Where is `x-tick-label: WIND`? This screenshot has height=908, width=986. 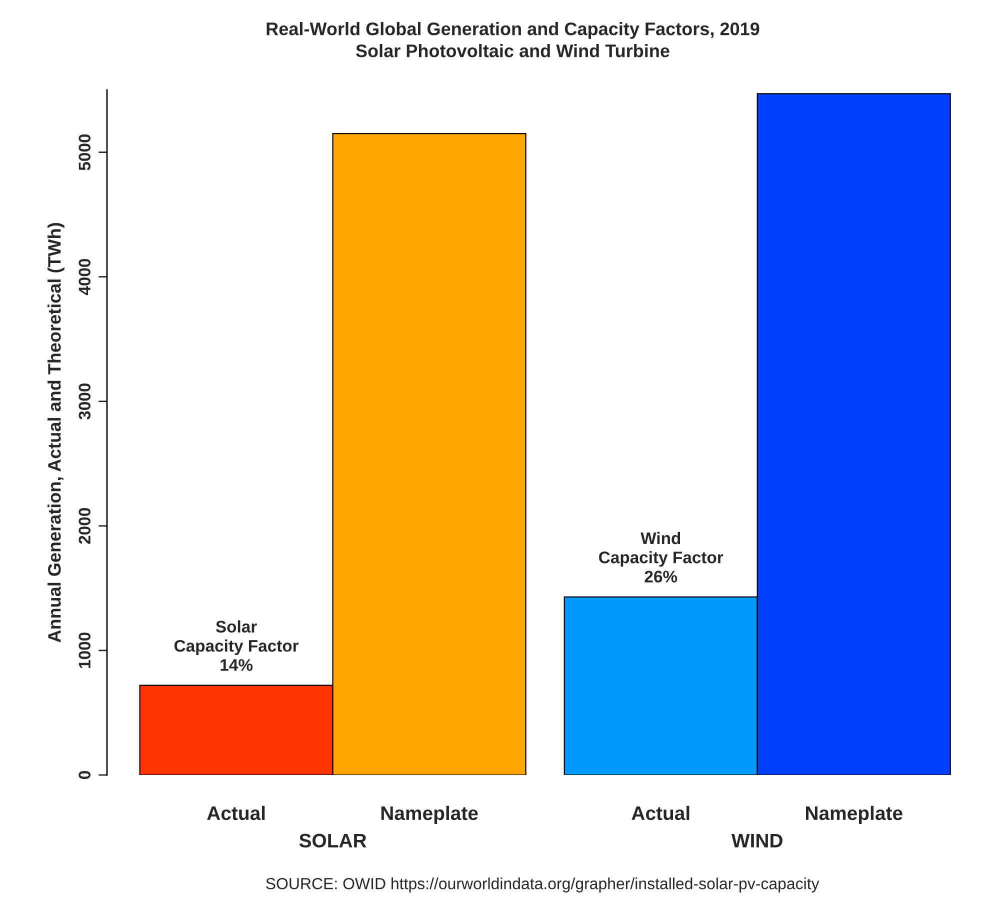
x-tick-label: WIND is located at coordinates (756, 841).